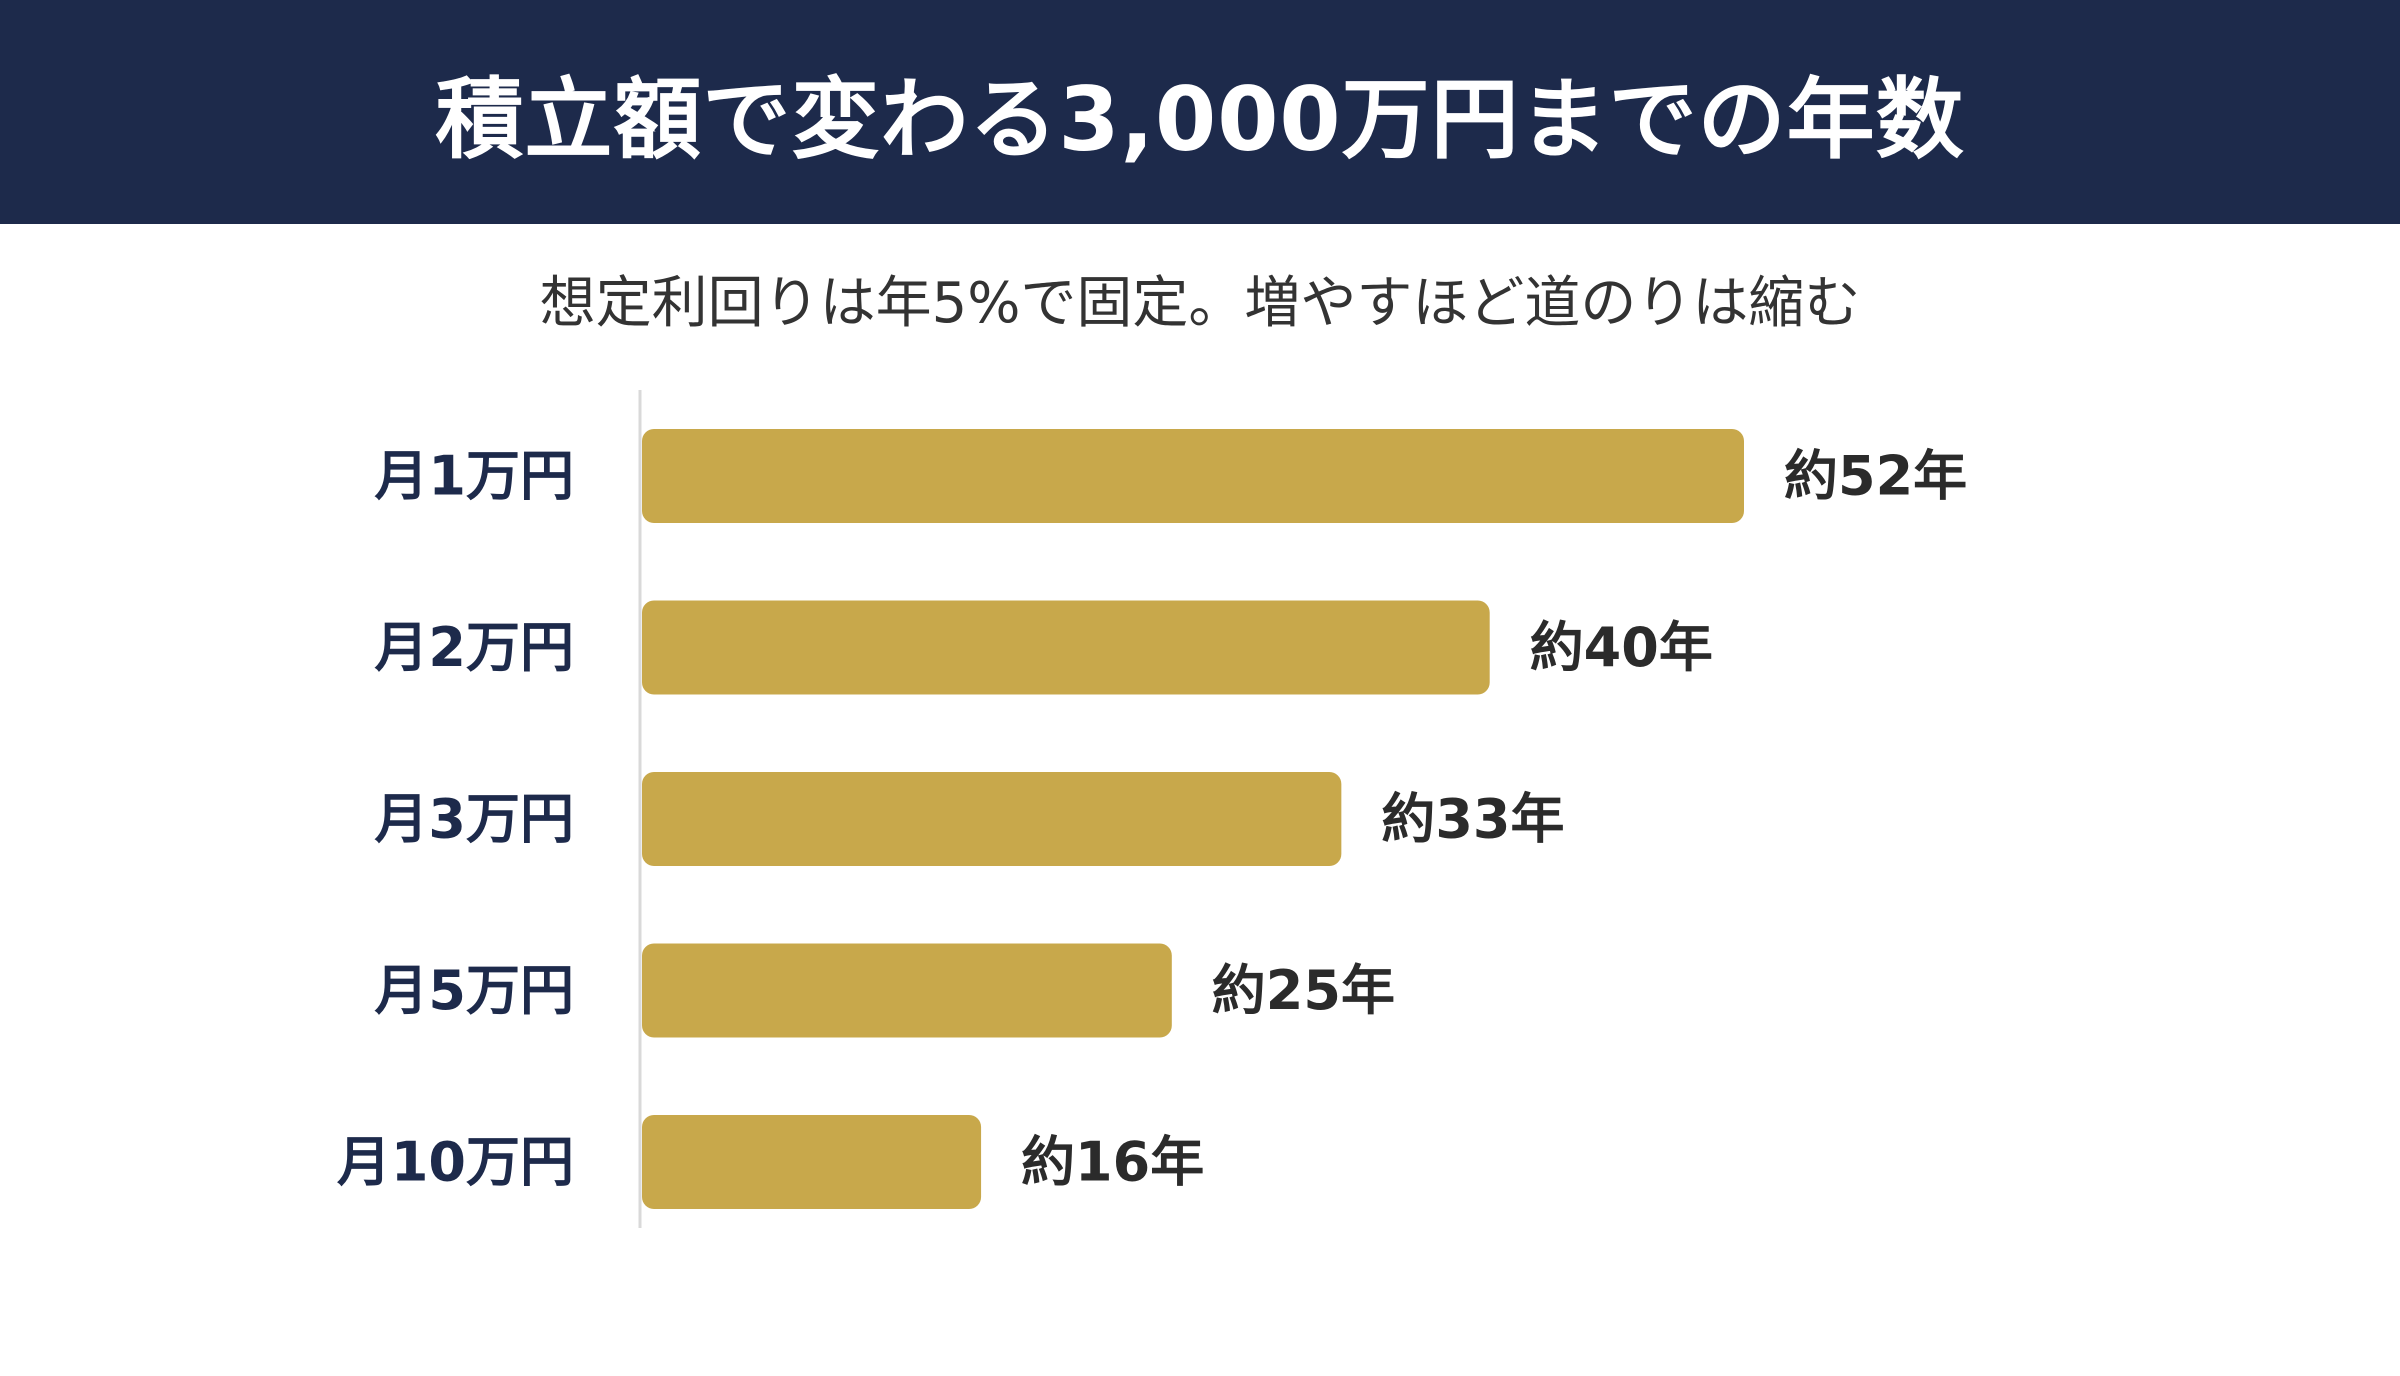 The height and width of the screenshot is (1376, 2400). Describe the element at coordinates (1472, 819) in the screenshot. I see `value-label-3: 約33年` at that location.